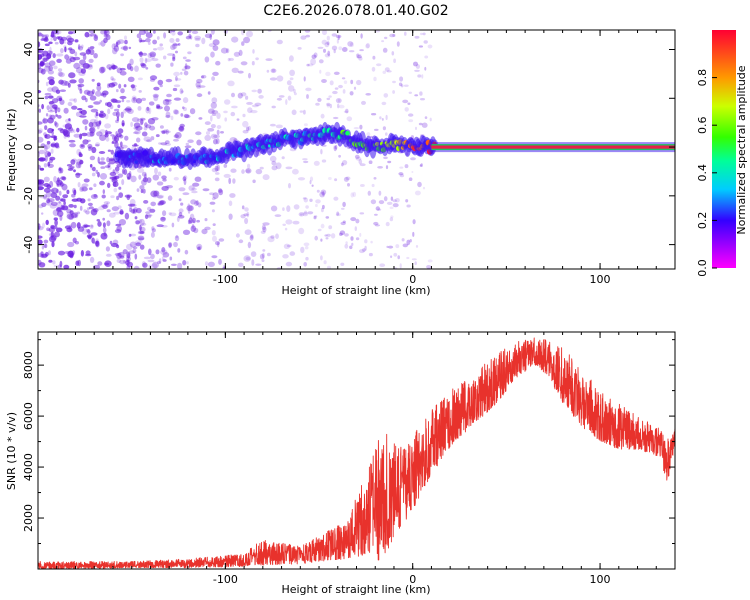 The height and width of the screenshot is (600, 750). I want to click on colorbar-tick-label: 0.6, so click(702, 125).